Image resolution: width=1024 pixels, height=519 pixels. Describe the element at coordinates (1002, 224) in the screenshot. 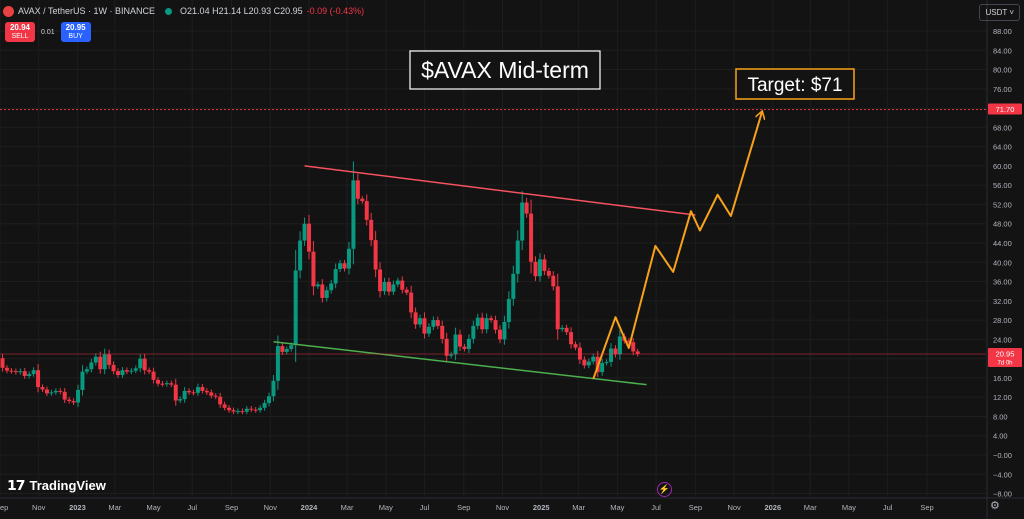

I see `y-tick-label: 48.00` at that location.